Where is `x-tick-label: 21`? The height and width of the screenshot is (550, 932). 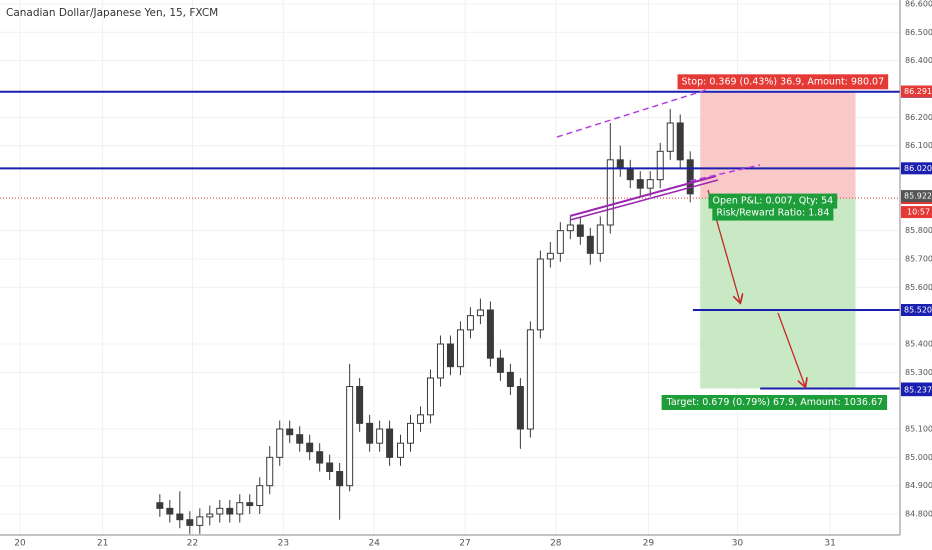 x-tick-label: 21 is located at coordinates (102, 544).